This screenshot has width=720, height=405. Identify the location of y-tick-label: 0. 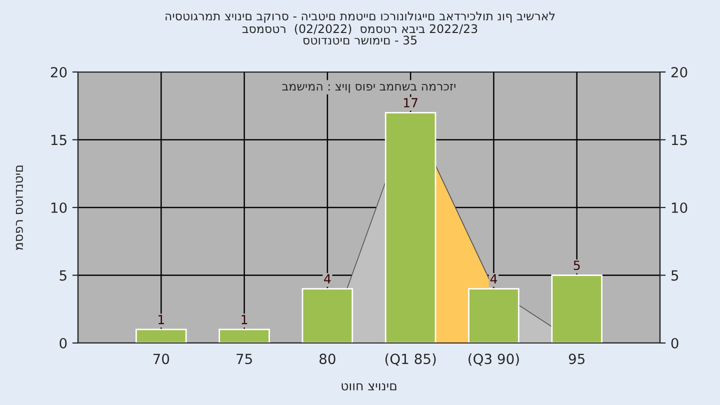
(63, 343).